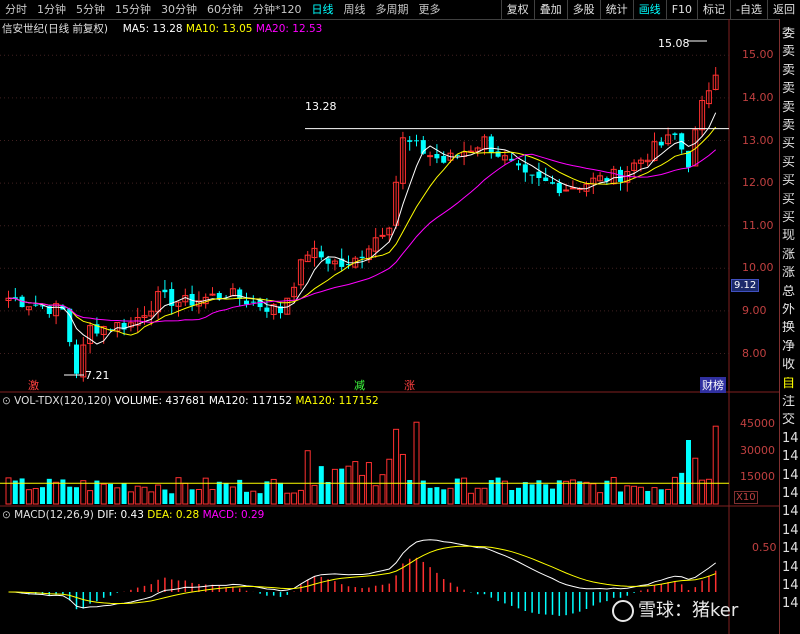  Describe the element at coordinates (789, 420) in the screenshot. I see `sidebar-item: 交` at that location.